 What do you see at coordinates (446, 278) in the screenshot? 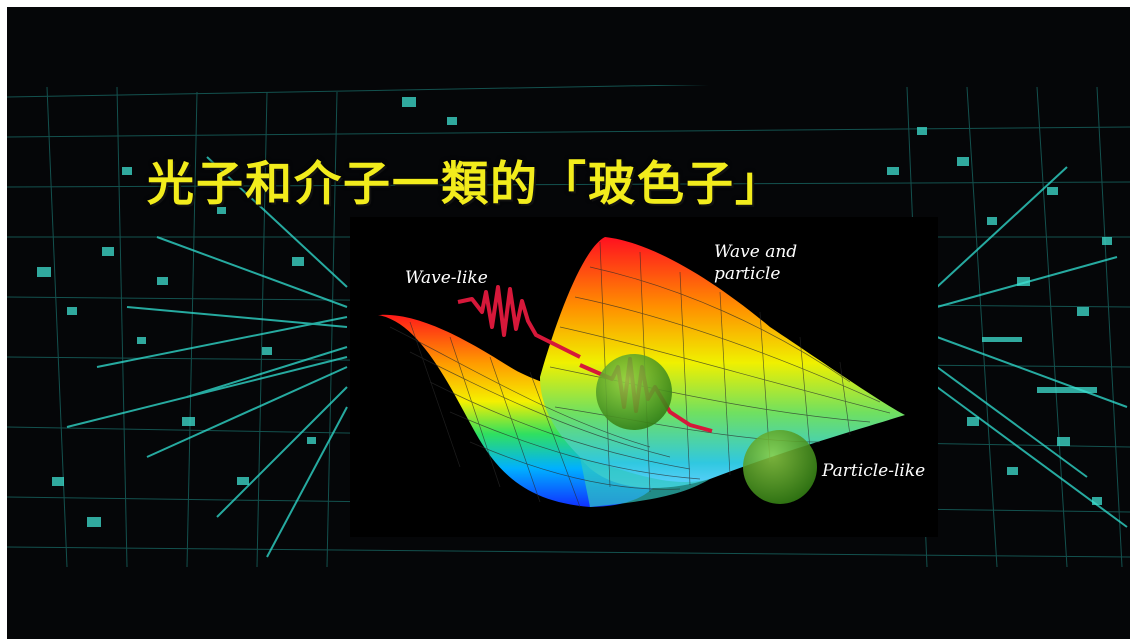
I see `wave-like-label: Wave-like` at bounding box center [446, 278].